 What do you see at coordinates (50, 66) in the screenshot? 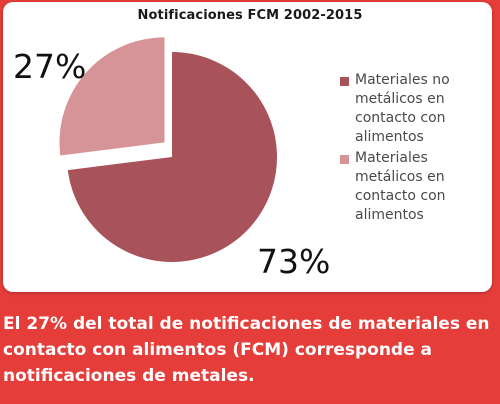
I see `data-label-metal: 27%` at bounding box center [50, 66].